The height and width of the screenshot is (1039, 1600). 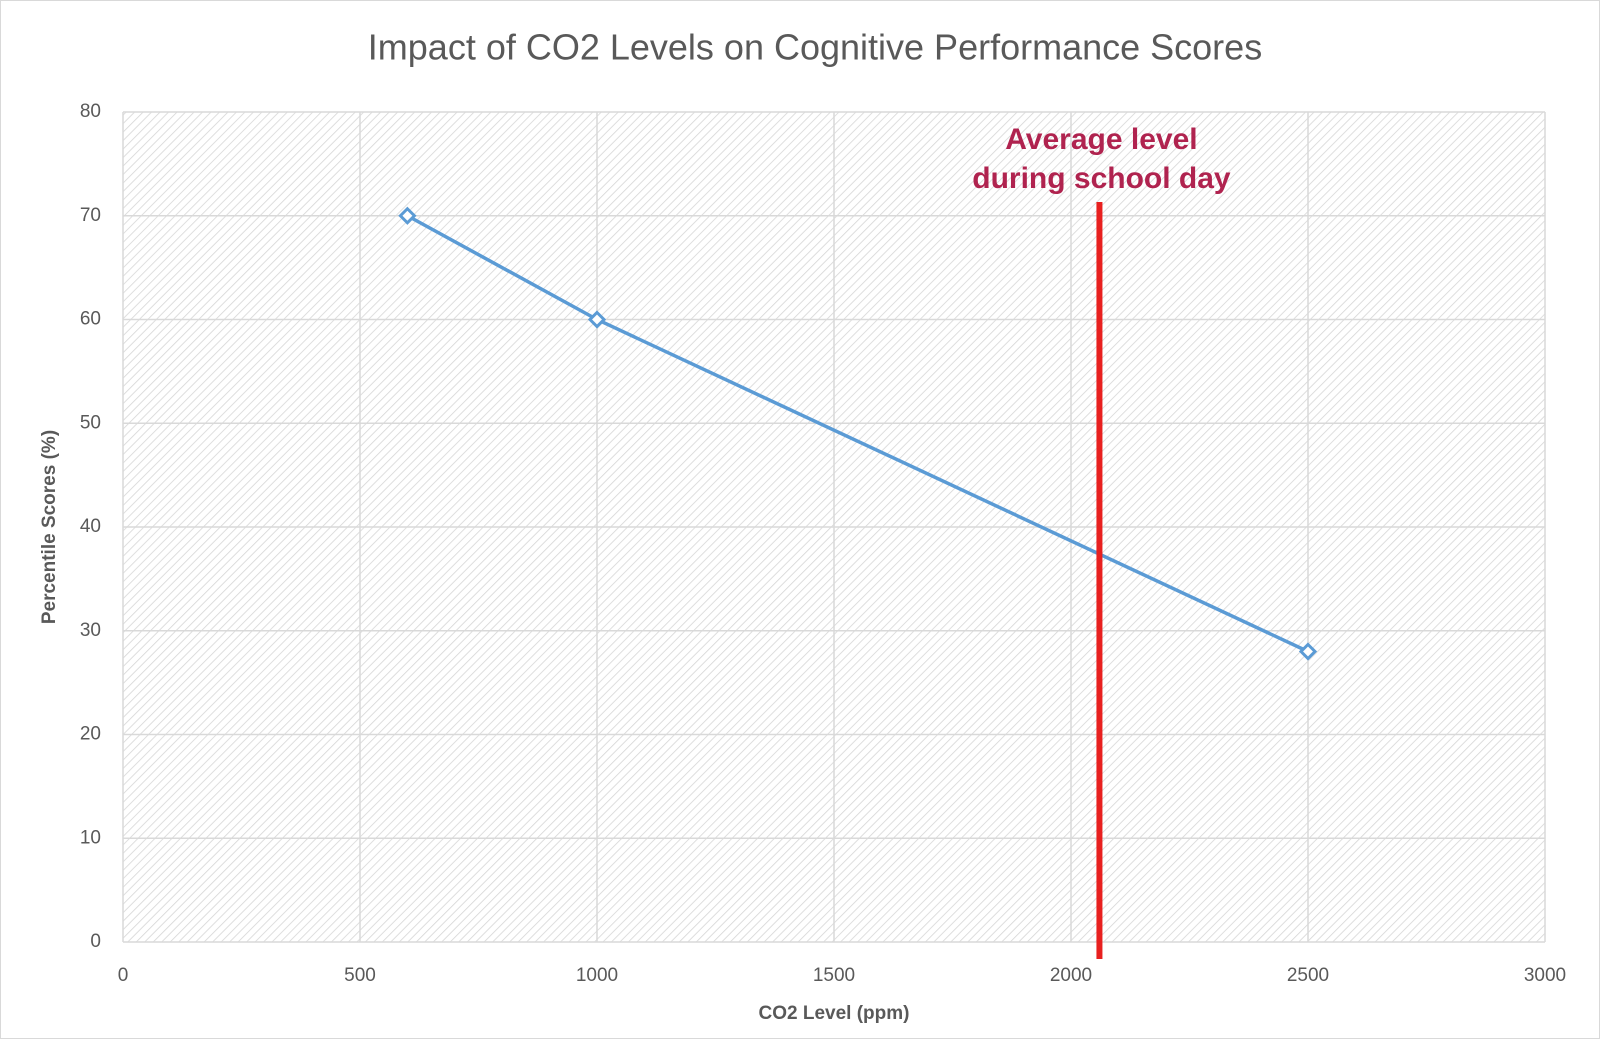 I want to click on y-tick-label: 0, so click(x=95, y=941).